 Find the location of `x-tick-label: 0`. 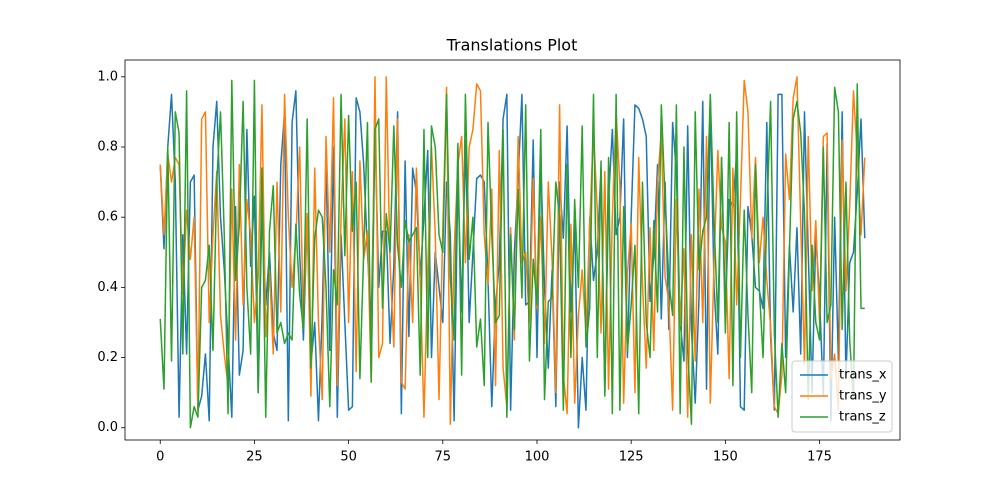

x-tick-label: 0 is located at coordinates (160, 457).